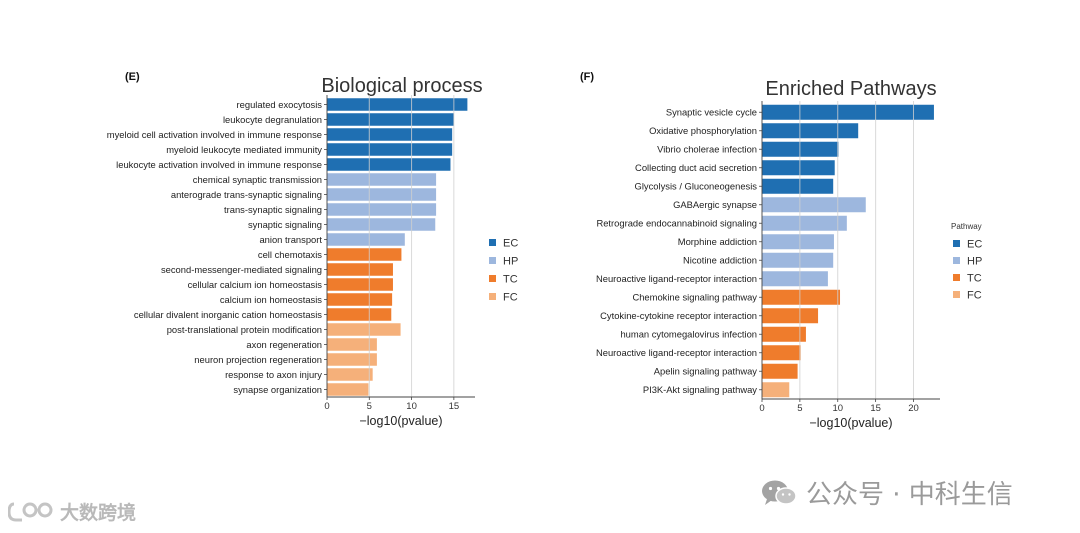  What do you see at coordinates (132, 77) in the screenshot?
I see `panel-label: (E)` at bounding box center [132, 77].